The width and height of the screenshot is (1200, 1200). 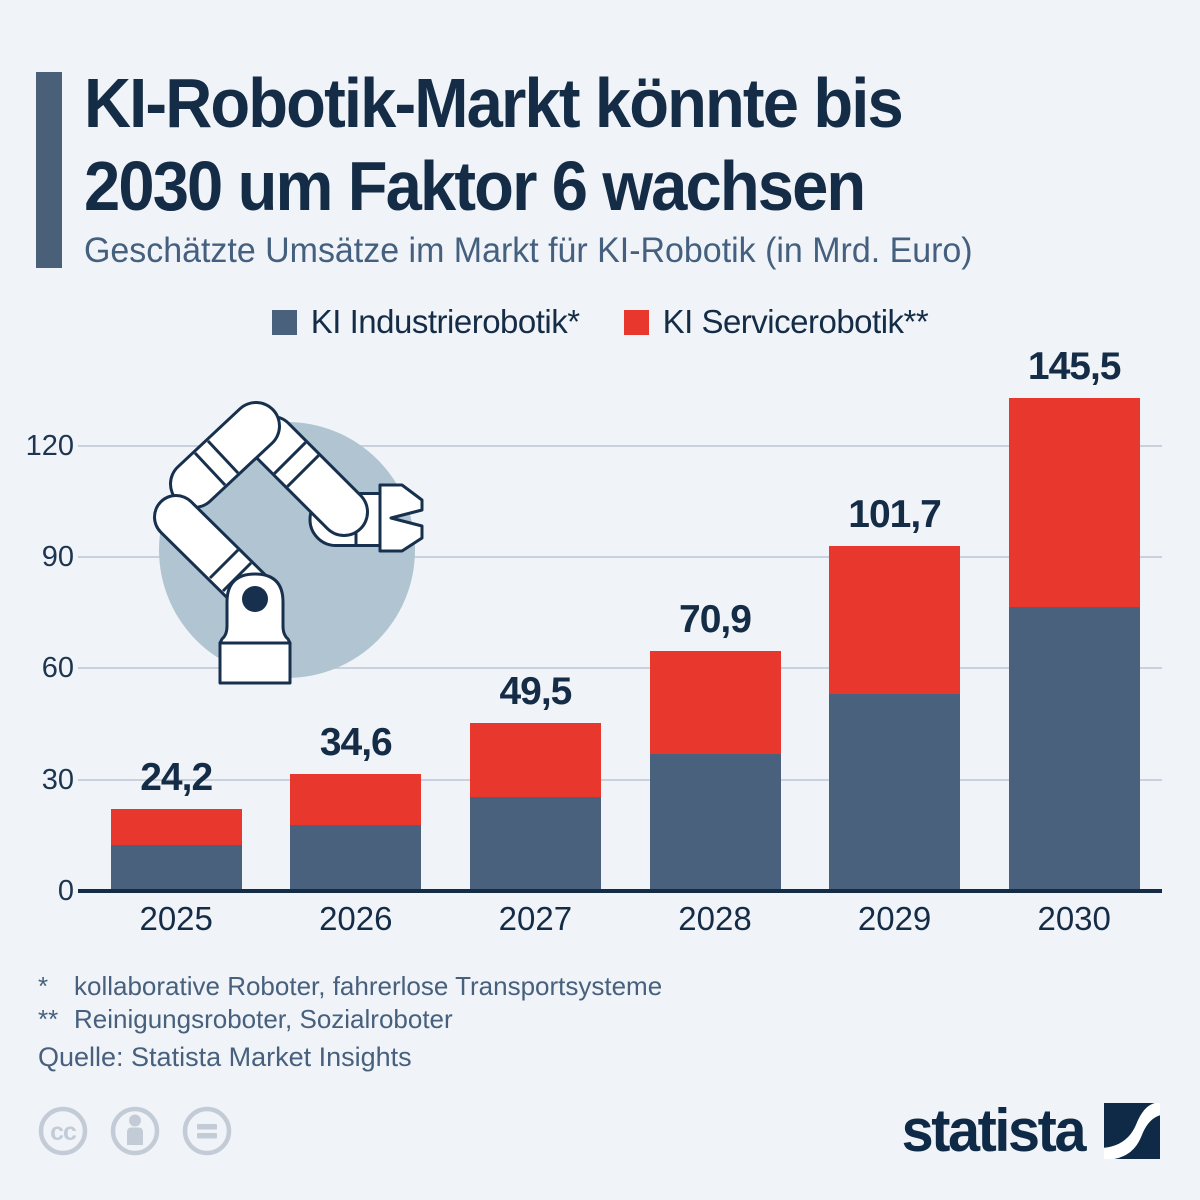 I want to click on legend-label-1: KI Servicerobotik**, so click(x=795, y=321).